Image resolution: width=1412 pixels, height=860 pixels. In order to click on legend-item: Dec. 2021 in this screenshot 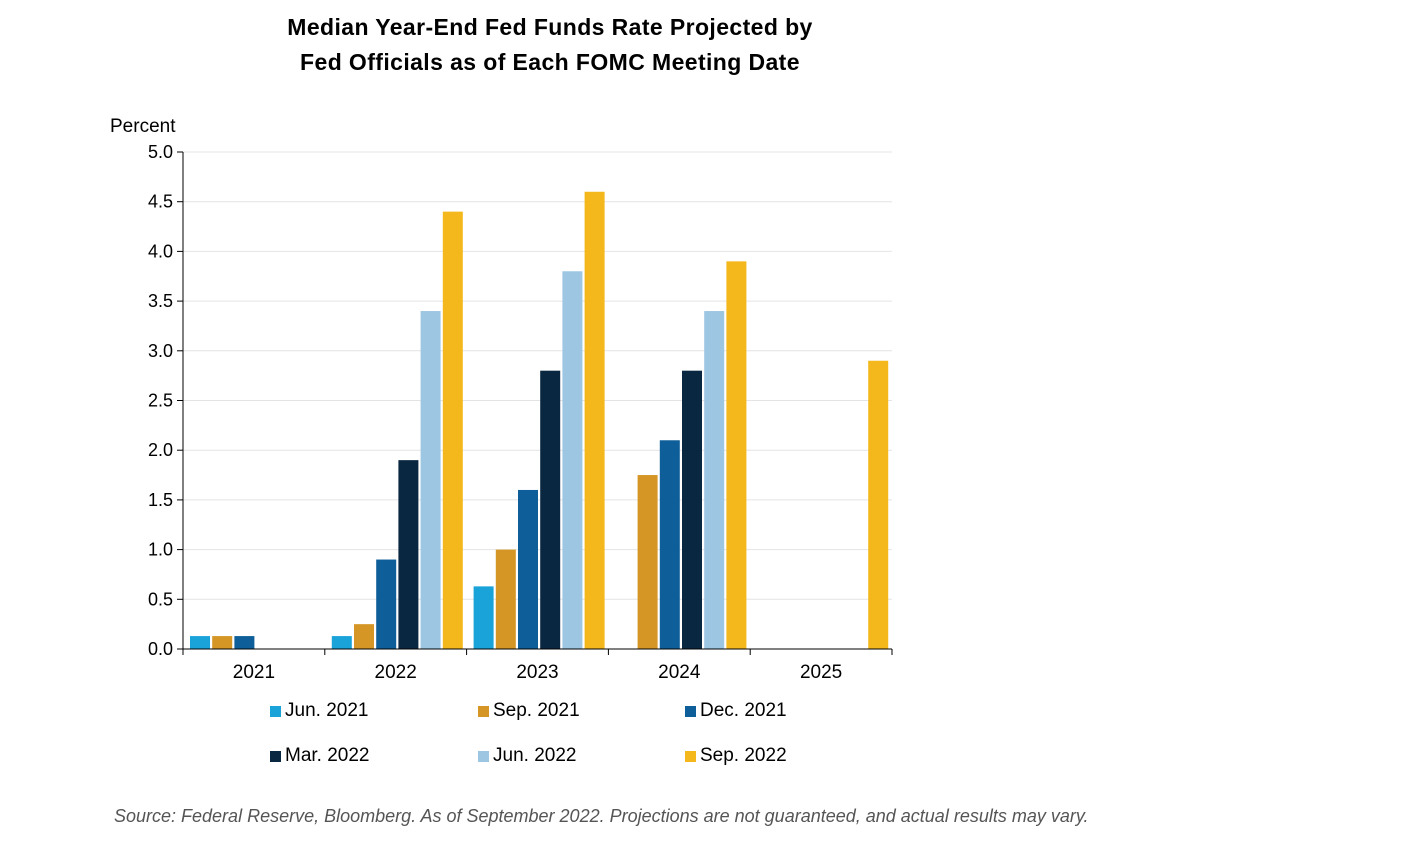, I will do `click(736, 711)`.